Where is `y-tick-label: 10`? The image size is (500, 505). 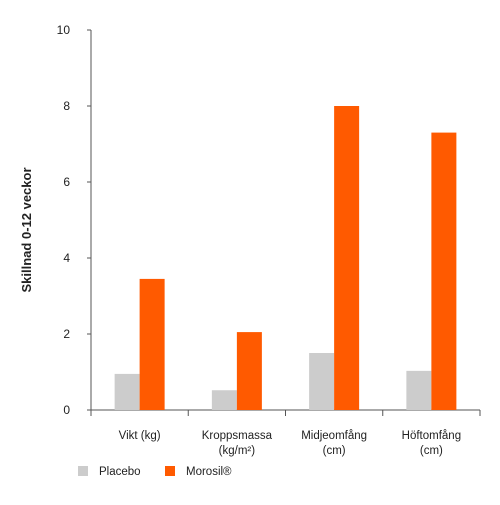
y-tick-label: 10 is located at coordinates (64, 30).